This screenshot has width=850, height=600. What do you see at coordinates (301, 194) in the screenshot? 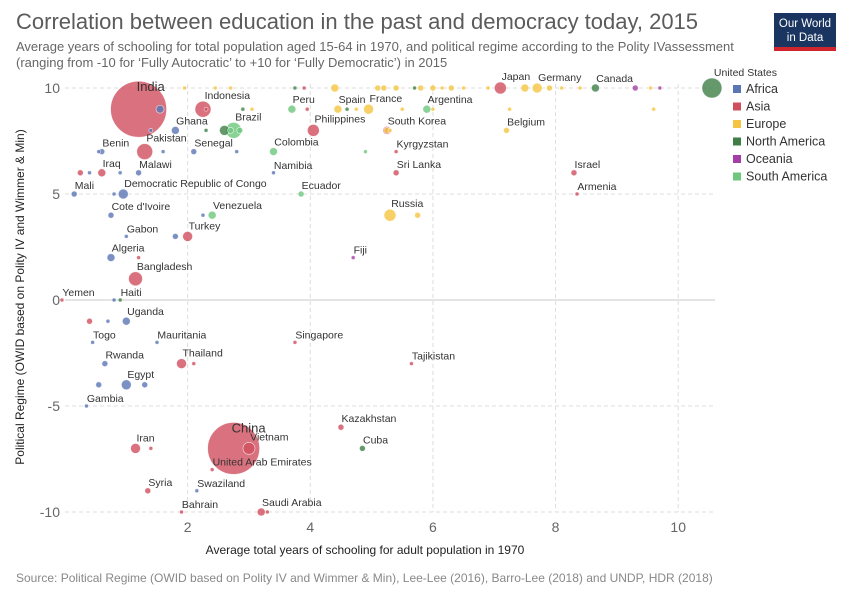
I see `point-ecuador` at bounding box center [301, 194].